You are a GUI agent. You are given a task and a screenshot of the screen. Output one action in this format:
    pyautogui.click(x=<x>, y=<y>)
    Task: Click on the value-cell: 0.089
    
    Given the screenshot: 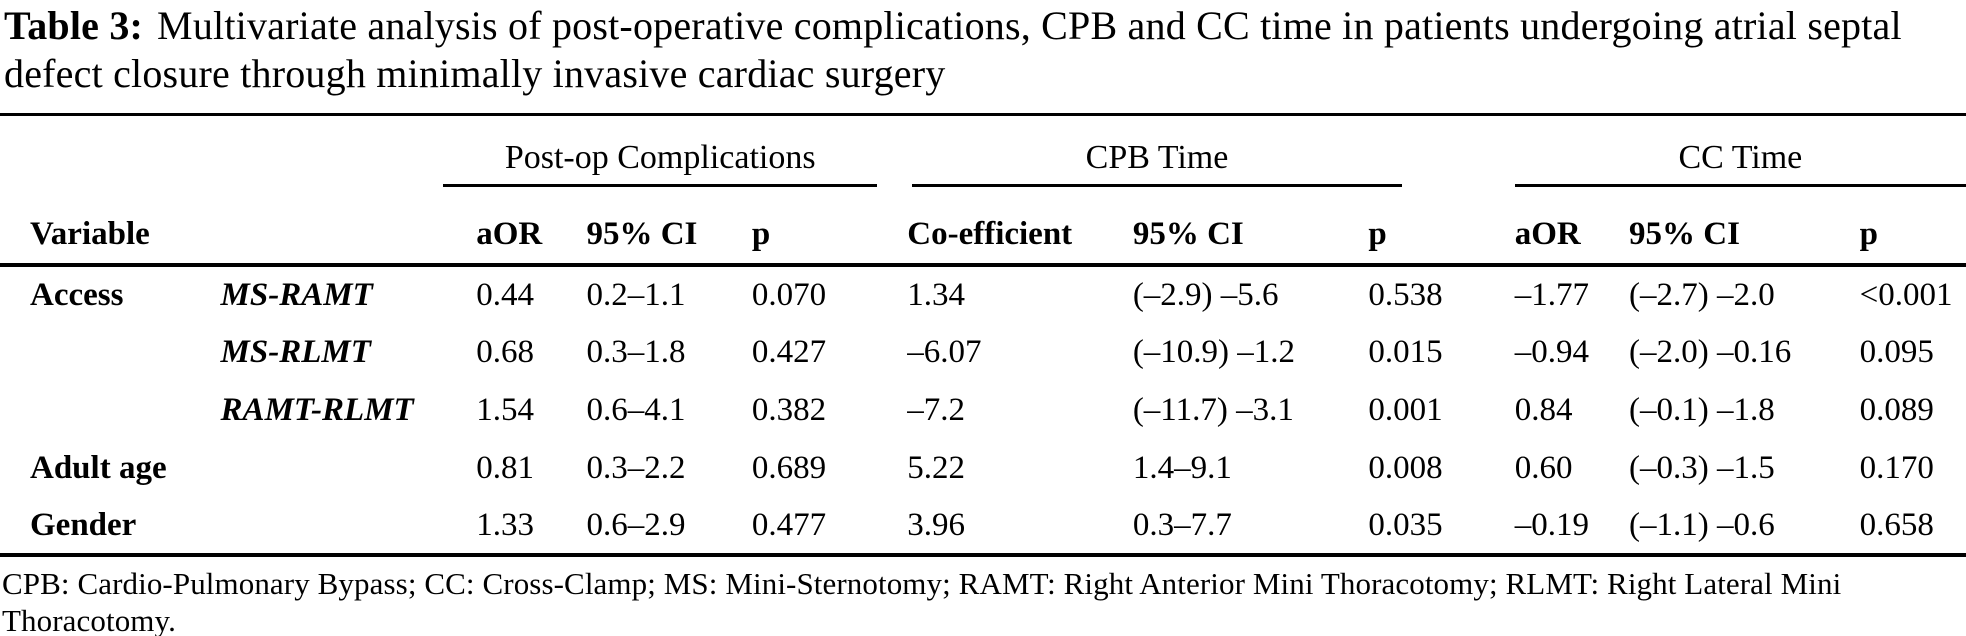 What is the action you would take?
    pyautogui.click(x=1896, y=409)
    